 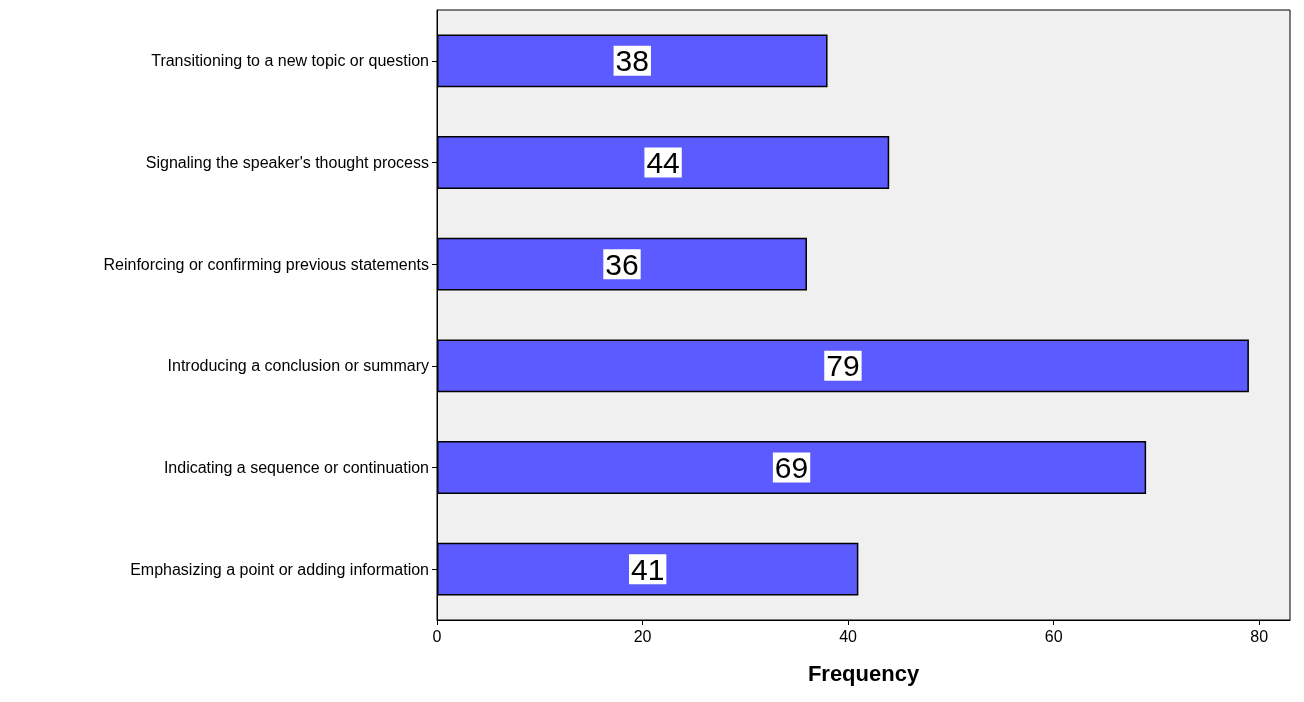 I want to click on data-label: 41, so click(x=647, y=569).